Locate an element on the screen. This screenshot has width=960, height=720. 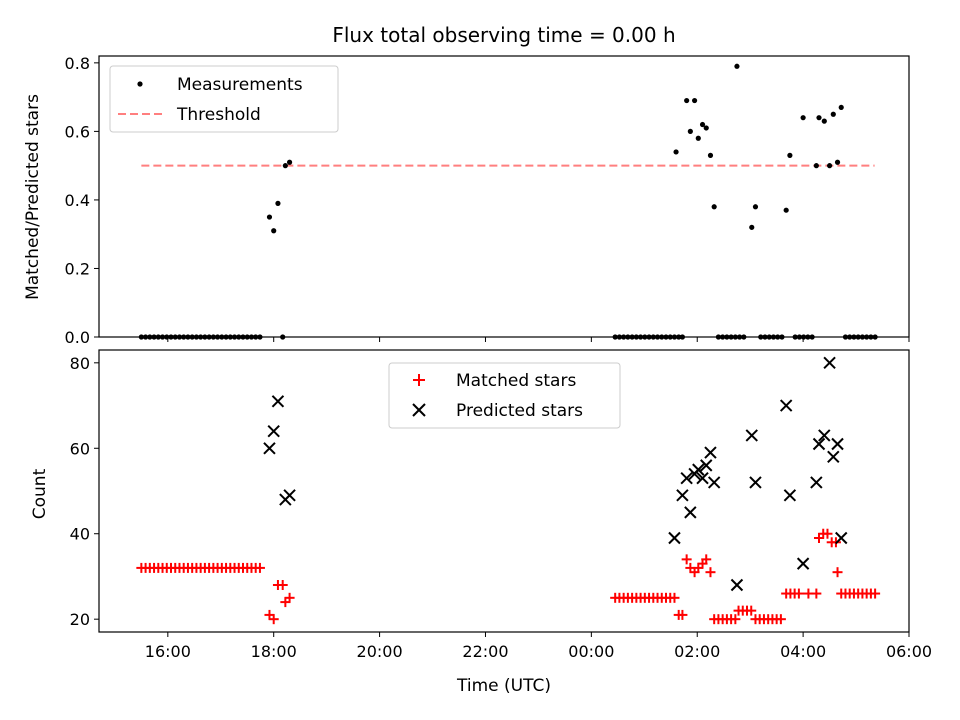
x-tick-label: 02:00 is located at coordinates (697, 651).